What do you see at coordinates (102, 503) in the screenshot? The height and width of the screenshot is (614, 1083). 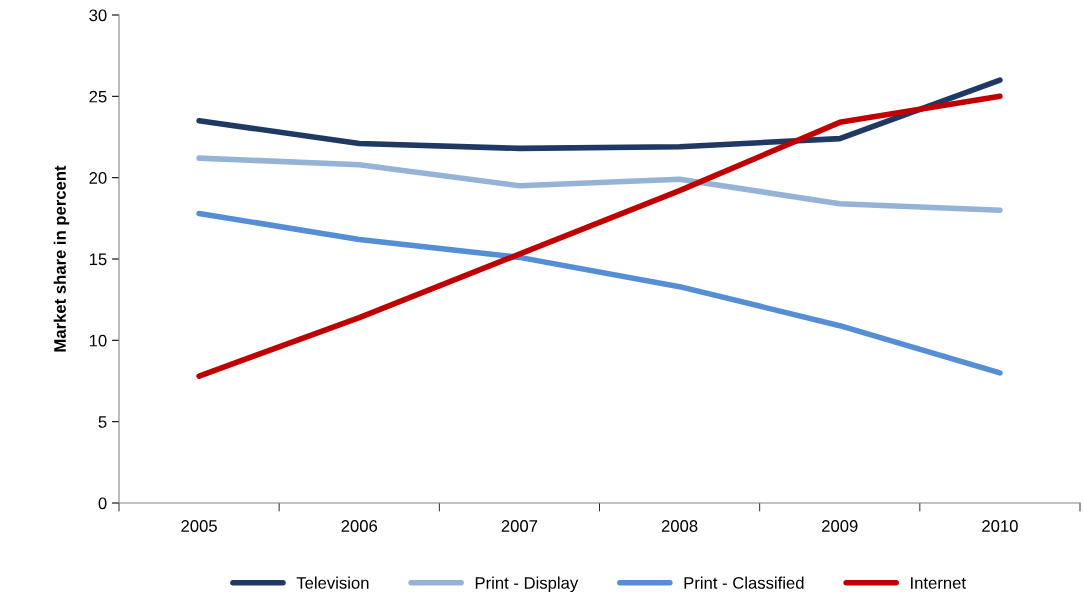 I see `y-tick-label: 0` at bounding box center [102, 503].